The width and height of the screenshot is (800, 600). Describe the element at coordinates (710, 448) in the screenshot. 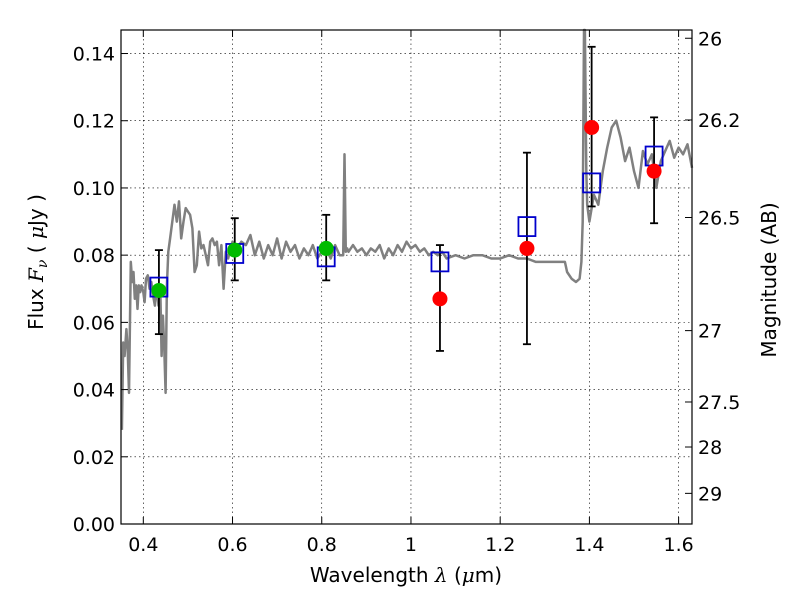

I see `y2-tick-label: 28` at that location.